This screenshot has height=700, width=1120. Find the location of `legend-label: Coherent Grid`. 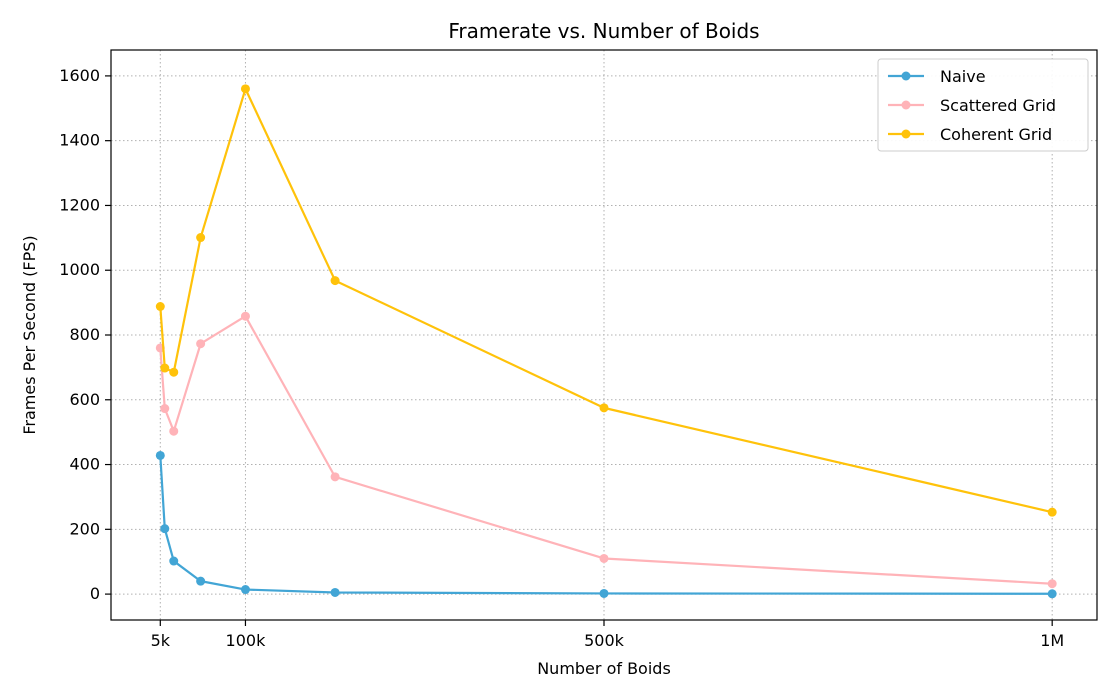

legend-label: Coherent Grid is located at coordinates (996, 134).